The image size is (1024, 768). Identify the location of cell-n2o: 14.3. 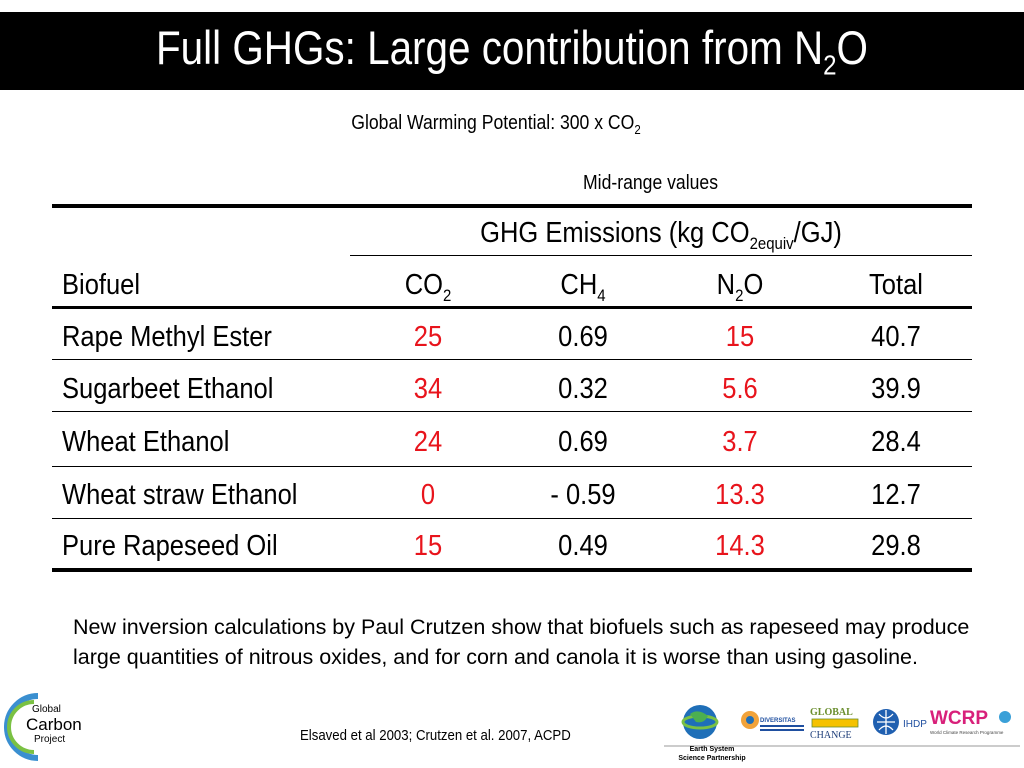
(740, 546).